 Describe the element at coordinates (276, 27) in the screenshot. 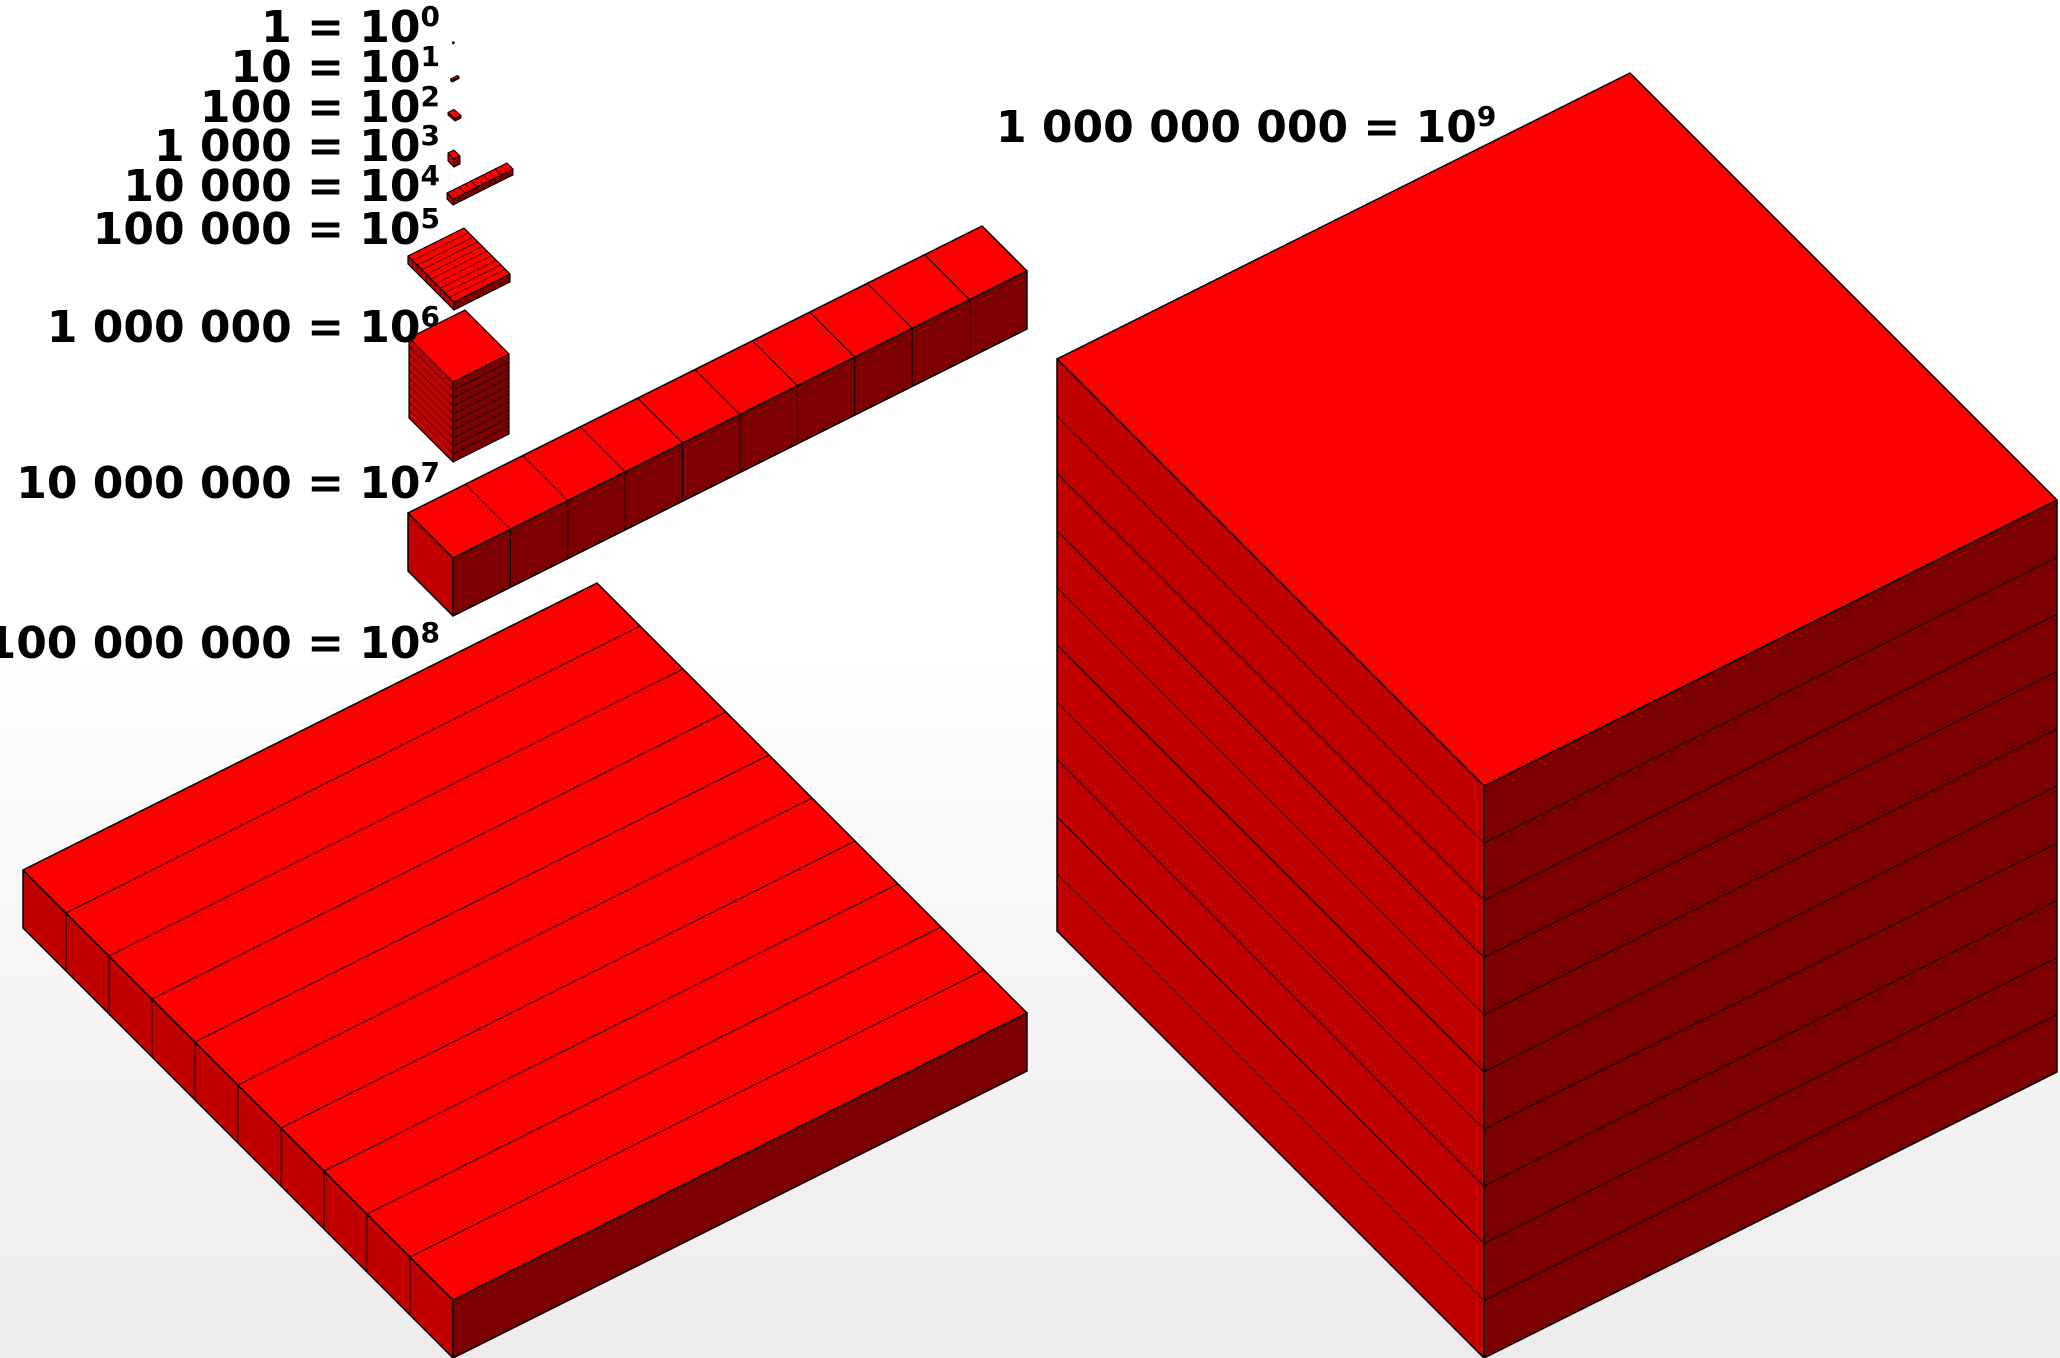

I see `label-10-pow-0-value: 1` at that location.